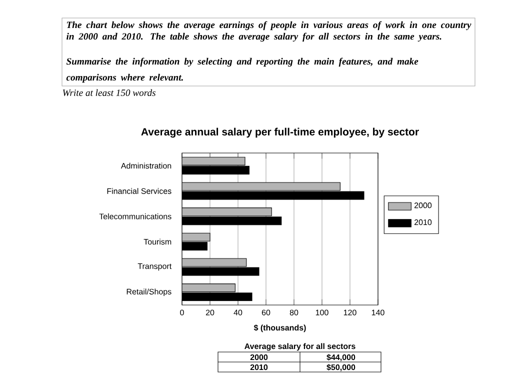  Describe the element at coordinates (300, 347) in the screenshot. I see `text: Average salary for all sectors` at that location.